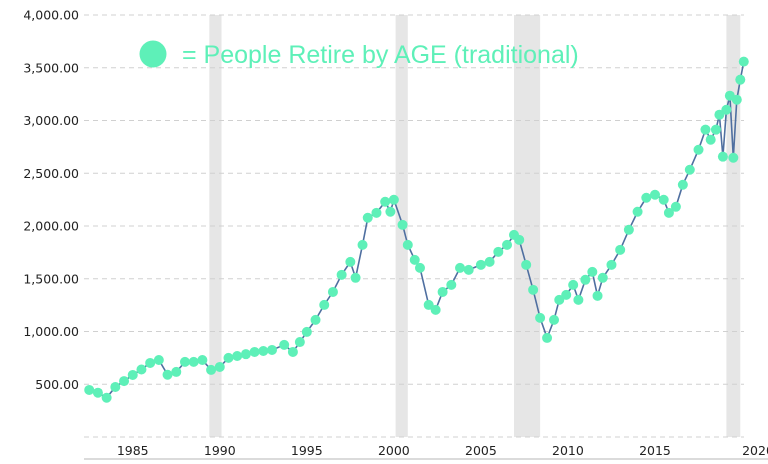 This screenshot has width=768, height=464. I want to click on y-tick-label: 3,500.00, so click(51, 67).